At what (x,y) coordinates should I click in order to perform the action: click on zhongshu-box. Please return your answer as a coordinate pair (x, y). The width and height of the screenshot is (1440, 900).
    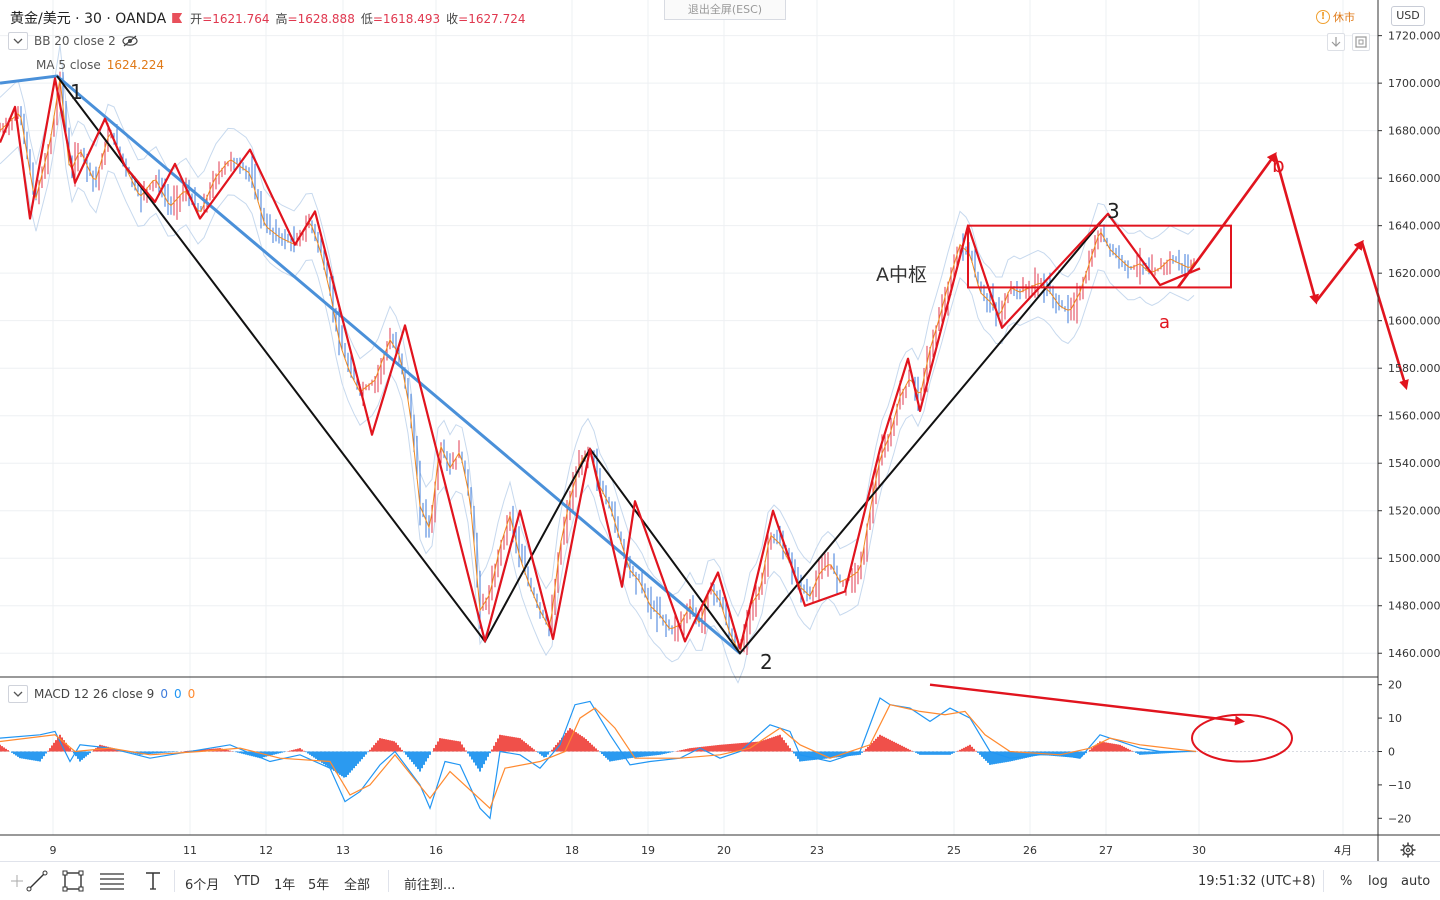
    Looking at the image, I should click on (1099, 256).